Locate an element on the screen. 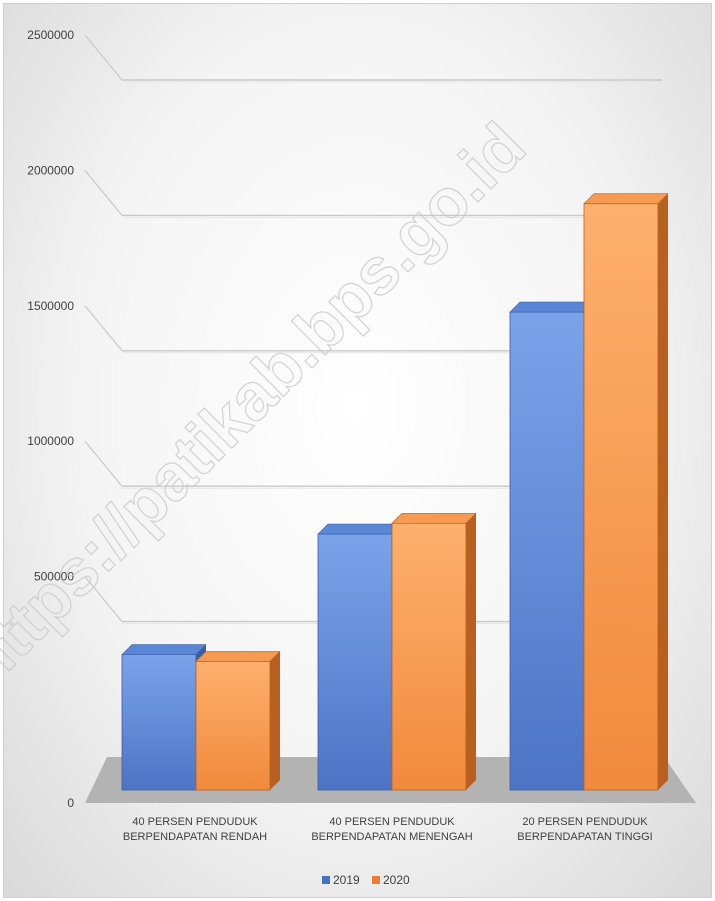  legend-label-2020: 2020 is located at coordinates (396, 880).